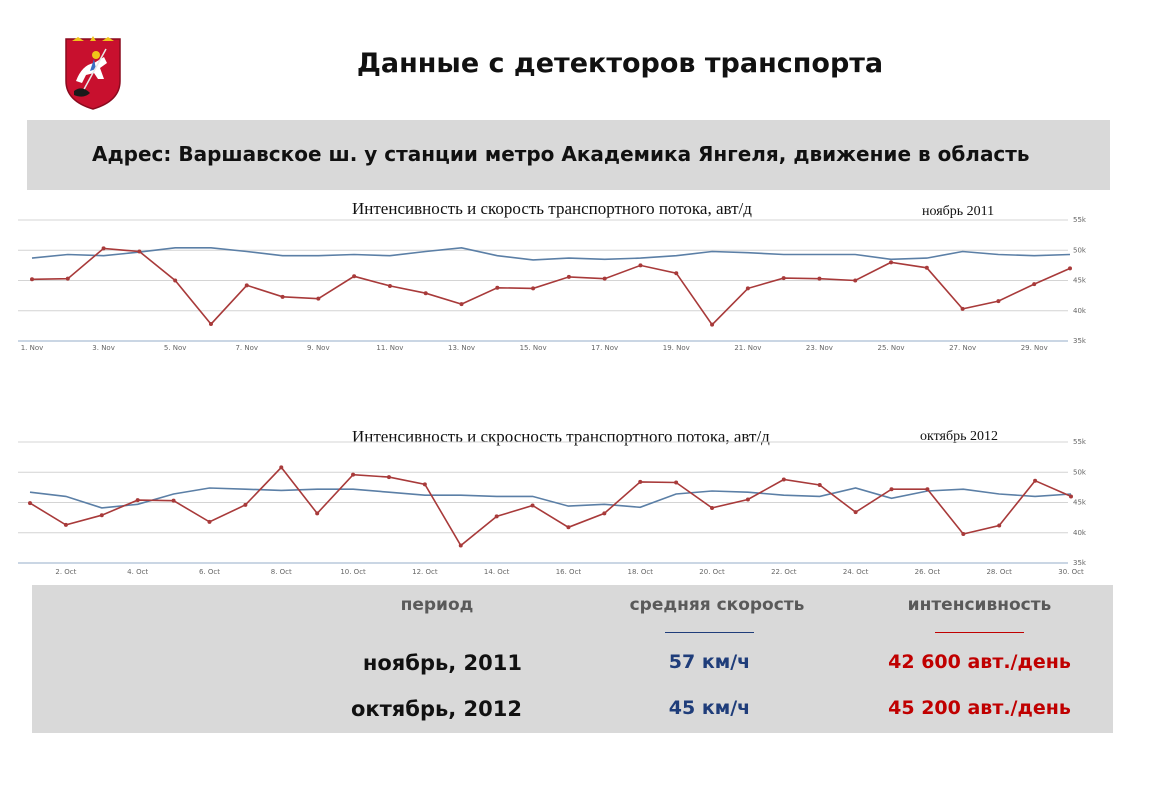 The height and width of the screenshot is (800, 1156). I want to click on x-tick-label: 10. Oct, so click(353, 572).